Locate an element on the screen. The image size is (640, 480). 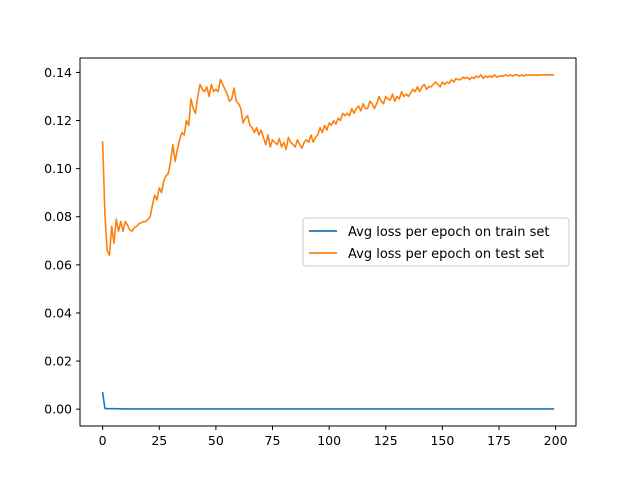
x-tick-label: 200 is located at coordinates (556, 440).